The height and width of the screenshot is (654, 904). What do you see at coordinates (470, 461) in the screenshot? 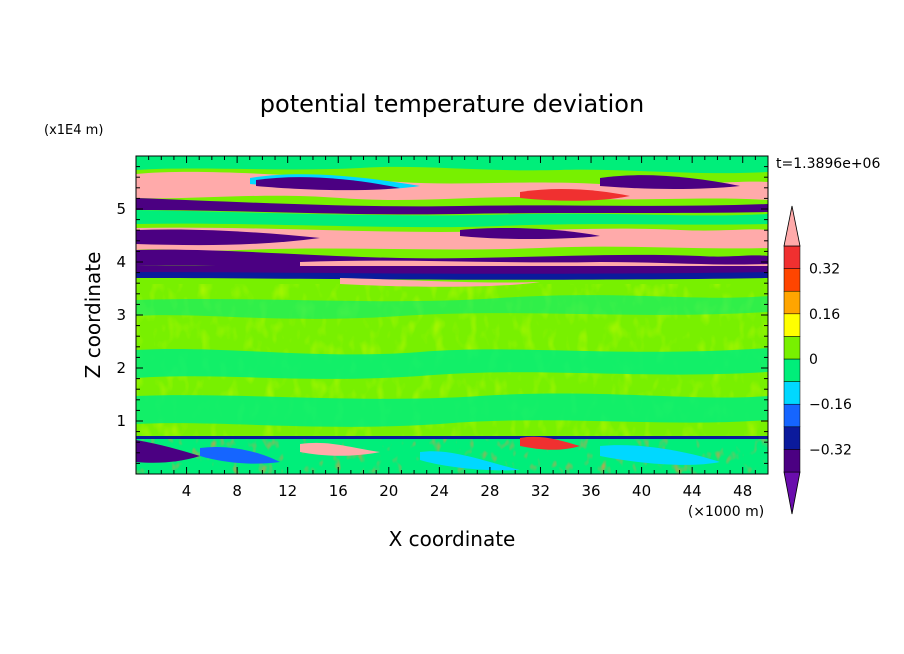
I see `field-cyan-bottom` at bounding box center [470, 461].